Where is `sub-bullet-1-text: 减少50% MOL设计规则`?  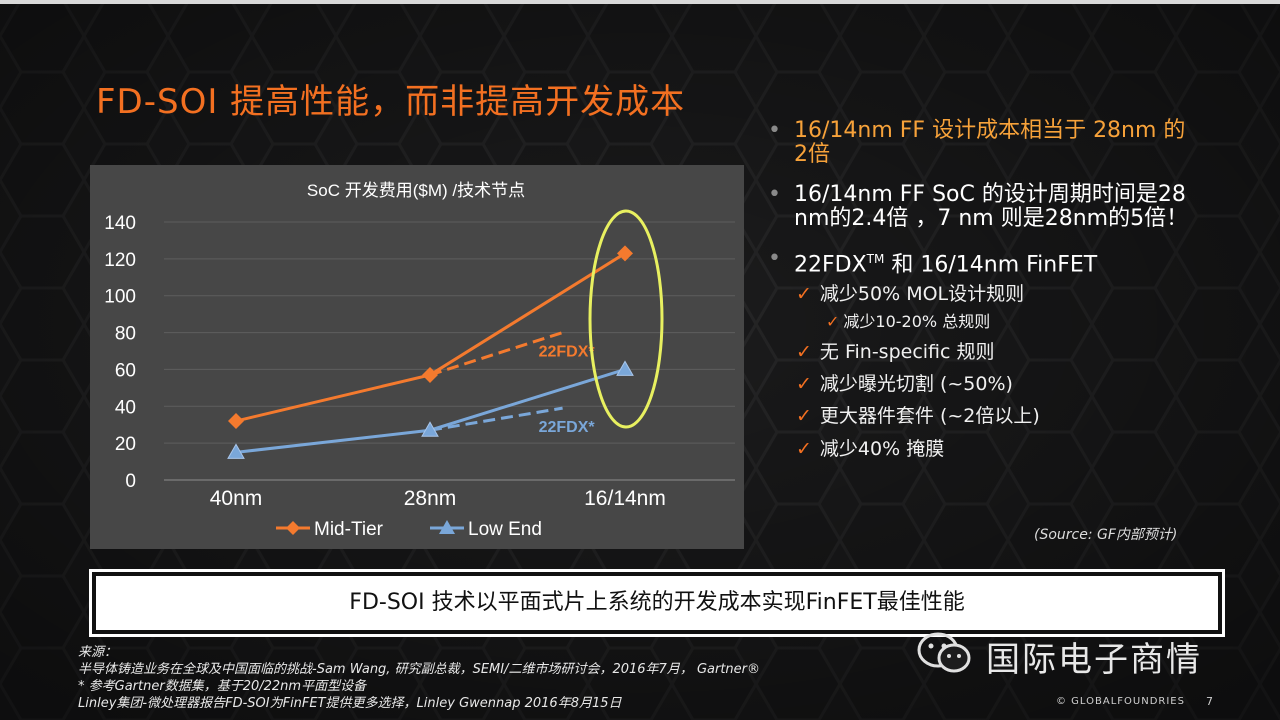 sub-bullet-1-text: 减少50% MOL设计规则 is located at coordinates (922, 294).